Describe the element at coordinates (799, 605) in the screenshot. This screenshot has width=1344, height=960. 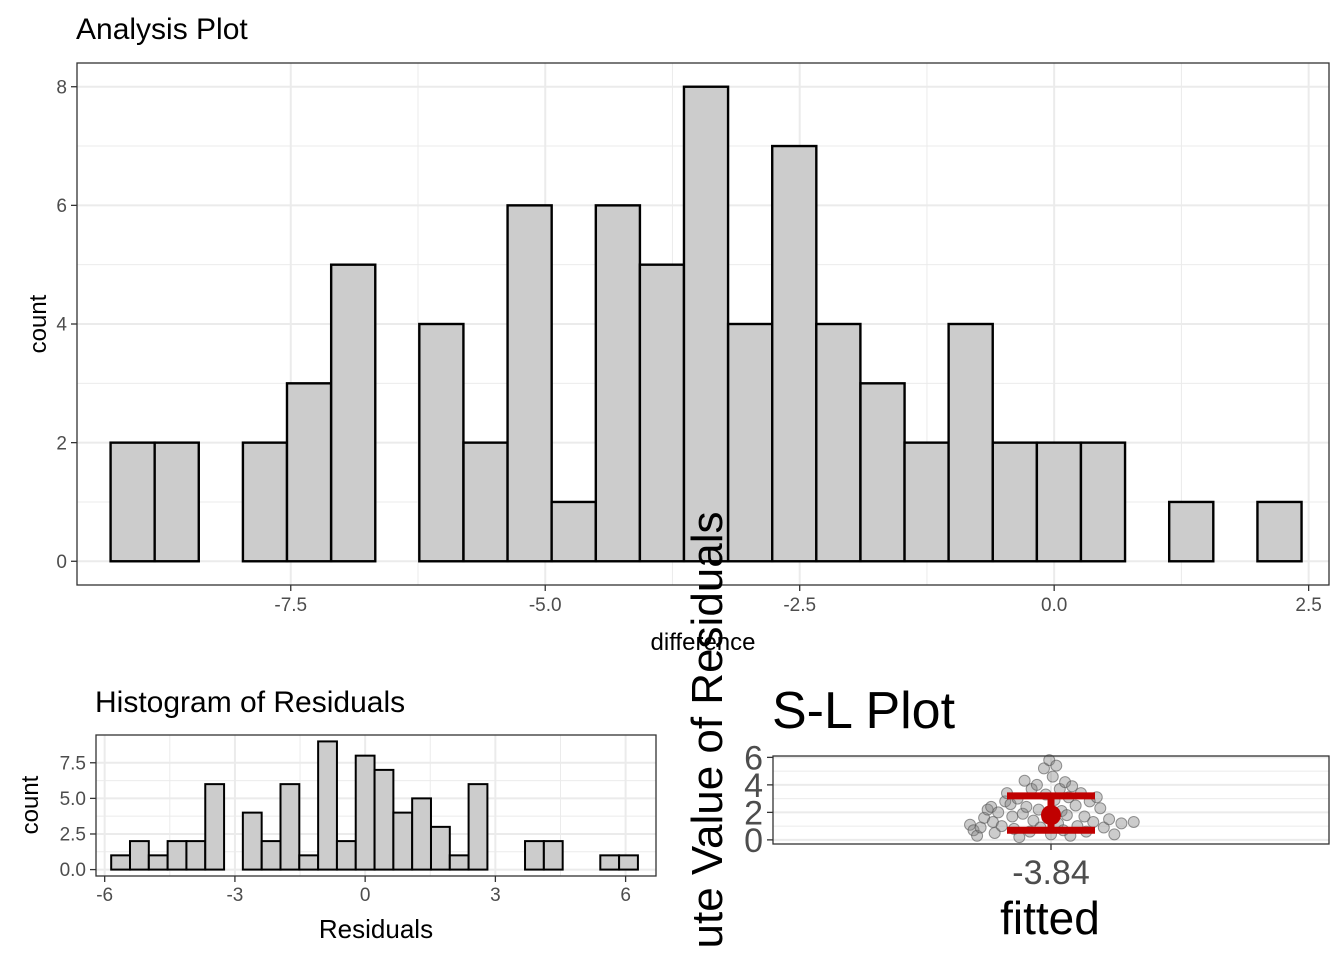
I see `x-tick-label: -2.5` at that location.